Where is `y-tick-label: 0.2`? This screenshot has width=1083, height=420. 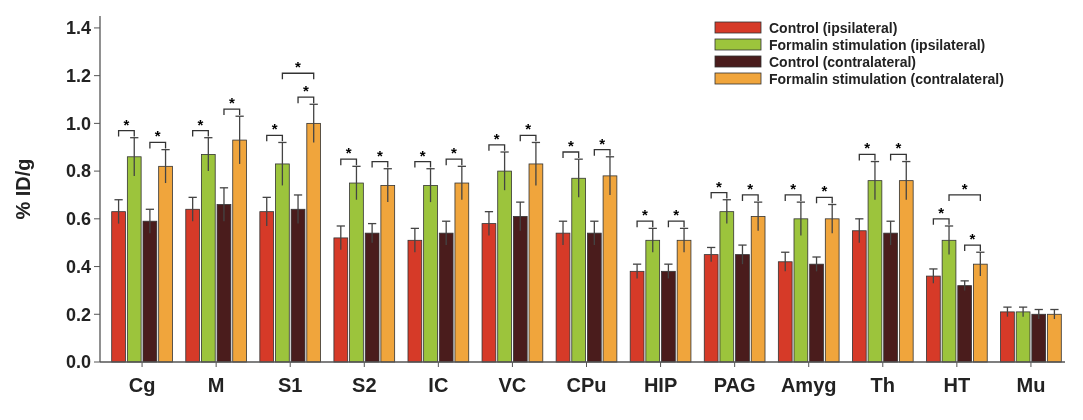
y-tick-label: 0.2 is located at coordinates (78, 314).